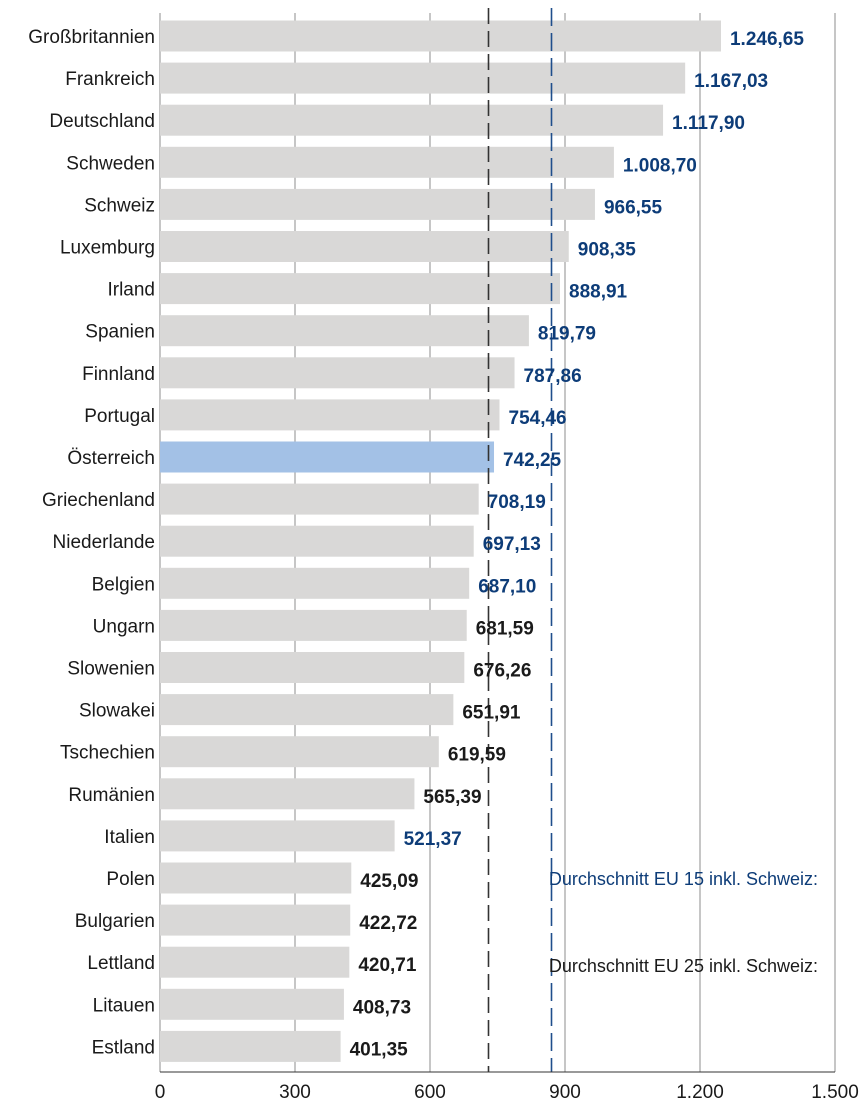 The width and height of the screenshot is (866, 1103). I want to click on category-label: Slowakei, so click(117, 711).